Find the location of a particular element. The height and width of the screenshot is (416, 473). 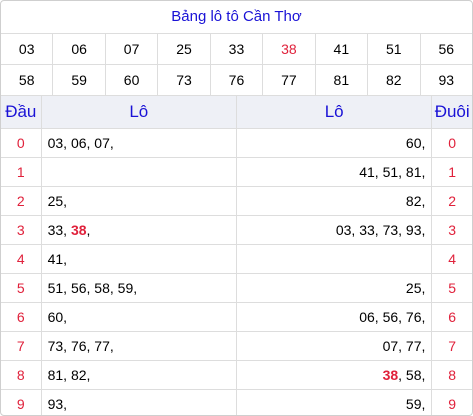

table-row: 3 33, 38, 03, 33, 73, 93, 3 is located at coordinates (236, 230).